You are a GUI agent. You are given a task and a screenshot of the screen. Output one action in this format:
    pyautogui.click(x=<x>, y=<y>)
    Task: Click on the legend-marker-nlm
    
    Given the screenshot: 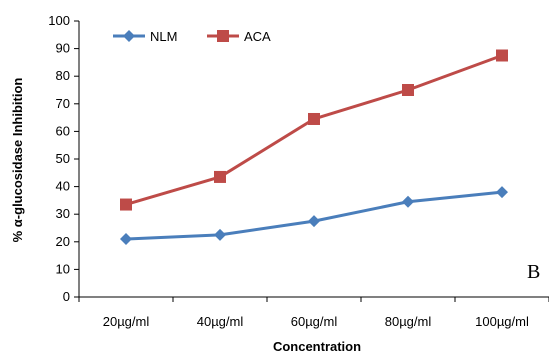 What is the action you would take?
    pyautogui.click(x=129, y=36)
    